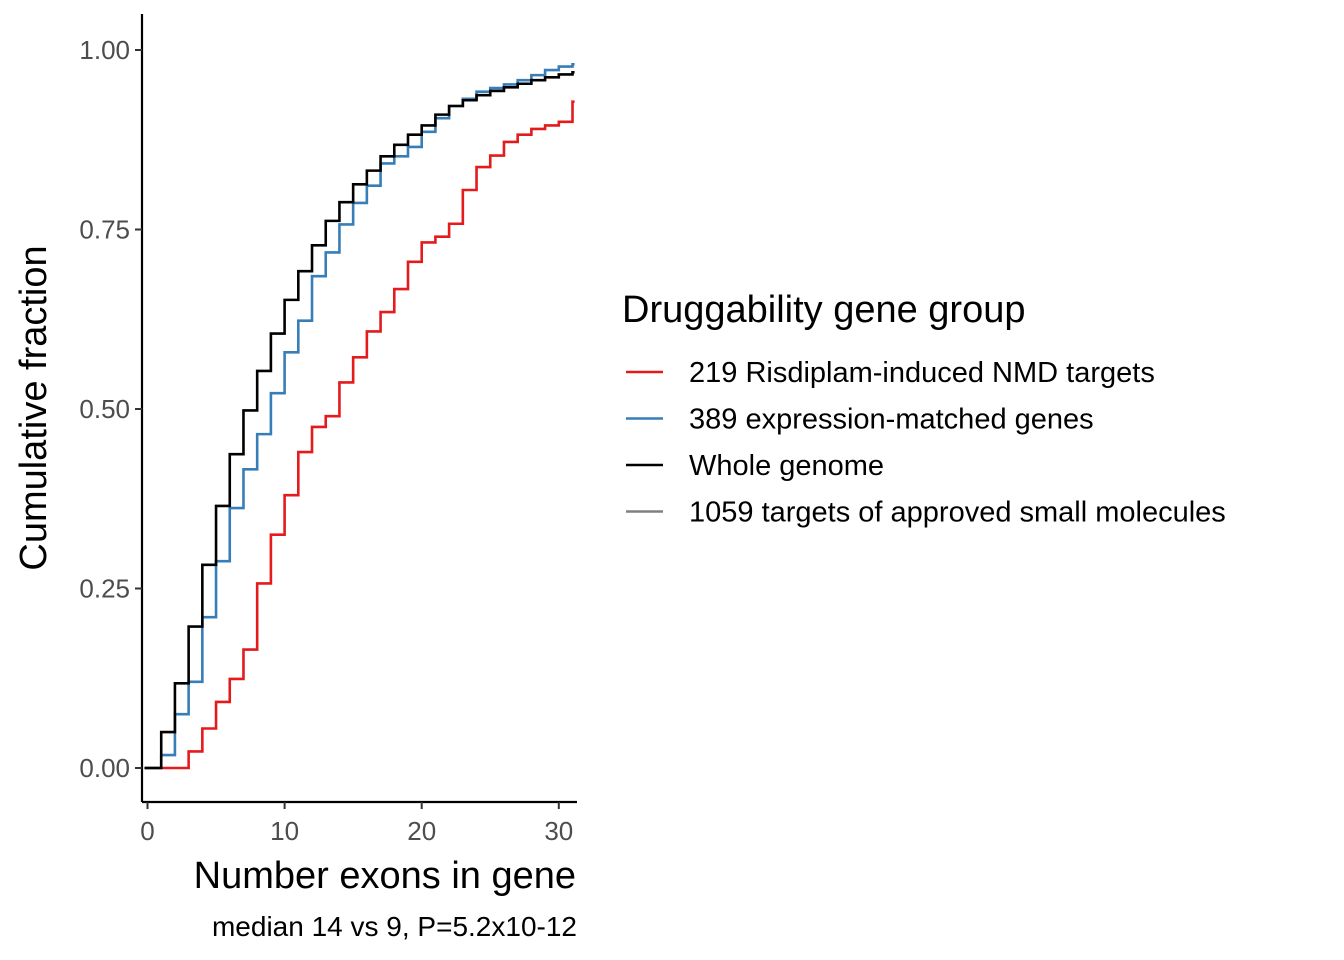 The height and width of the screenshot is (960, 1344). What do you see at coordinates (104, 230) in the screenshot?
I see `y-tick-label: 0.75` at bounding box center [104, 230].